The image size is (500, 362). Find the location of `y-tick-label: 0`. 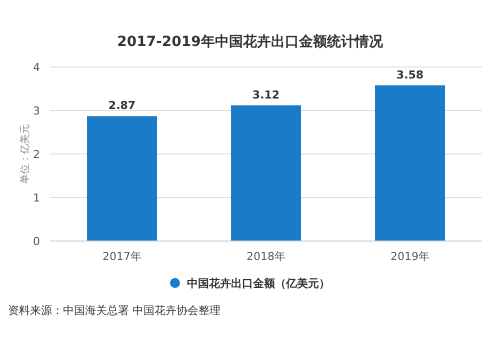

y-tick-label: 0 is located at coordinates (36, 241).